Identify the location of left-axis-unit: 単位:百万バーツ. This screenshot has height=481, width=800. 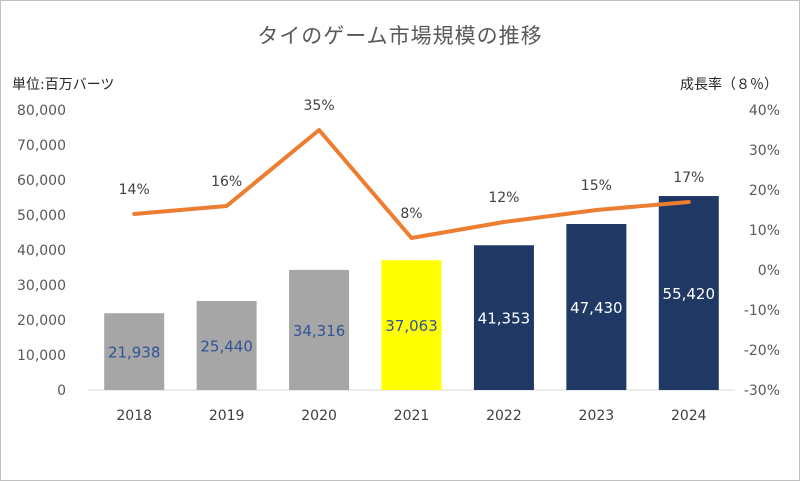
(63, 85).